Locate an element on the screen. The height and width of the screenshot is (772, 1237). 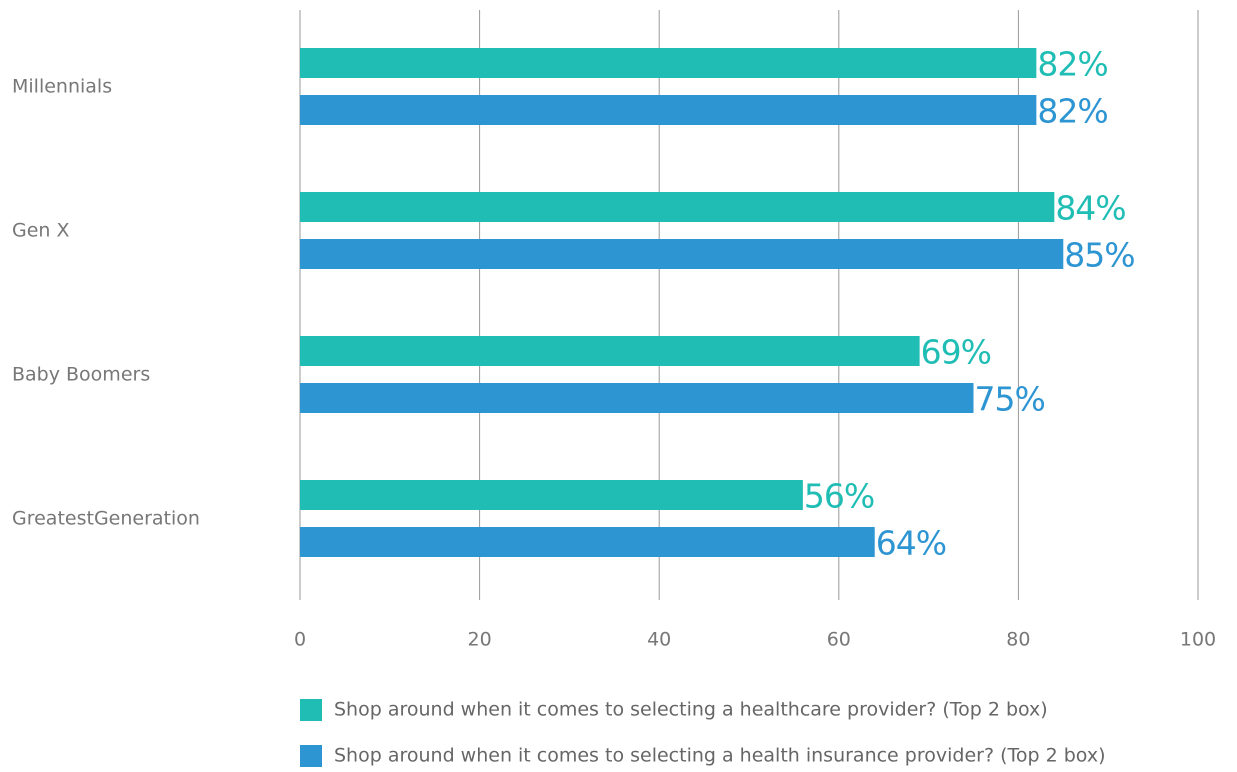
value-label: 85% is located at coordinates (1099, 255).